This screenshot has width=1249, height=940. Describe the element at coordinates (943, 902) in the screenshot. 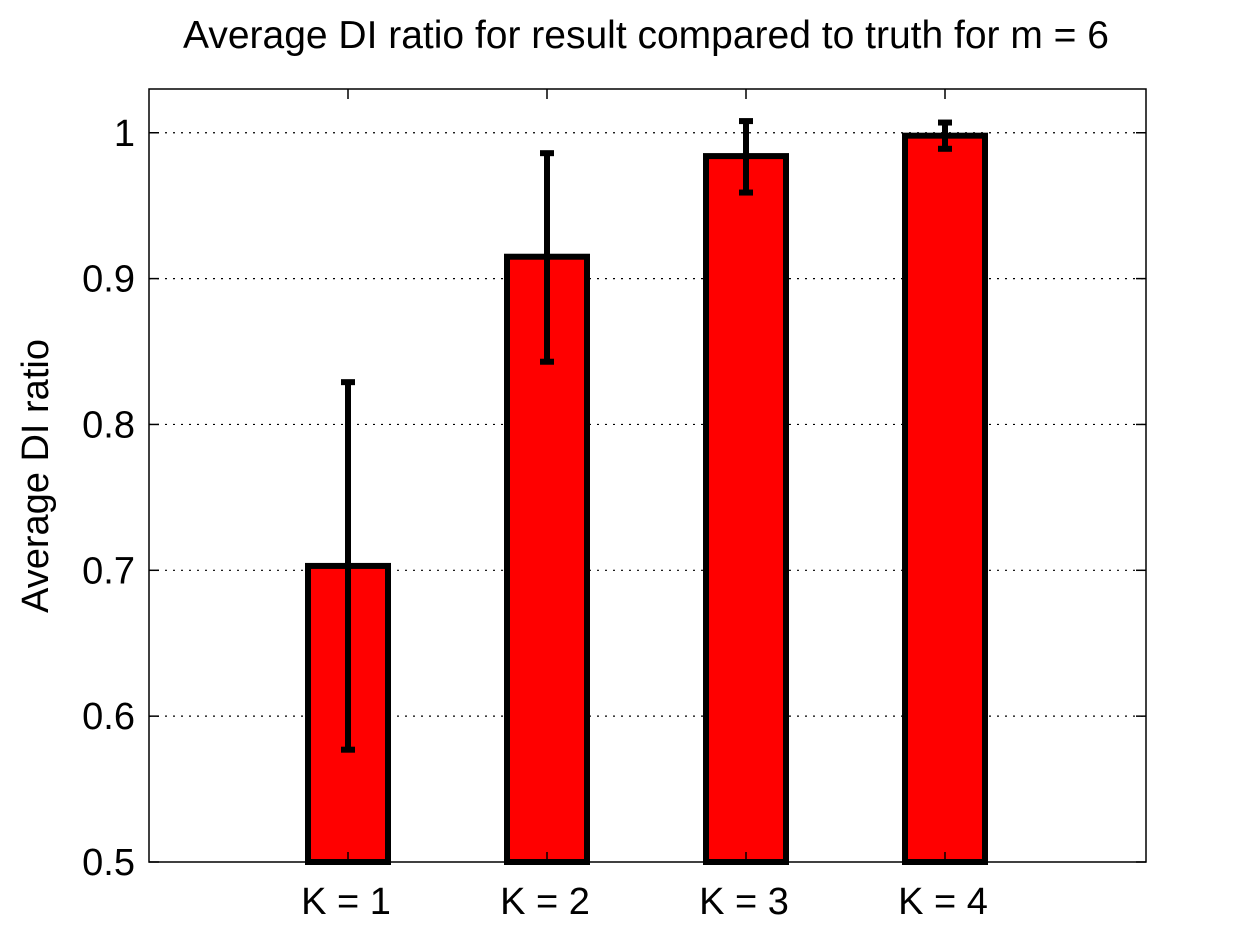

I see `x-tick-label: K = 4` at that location.